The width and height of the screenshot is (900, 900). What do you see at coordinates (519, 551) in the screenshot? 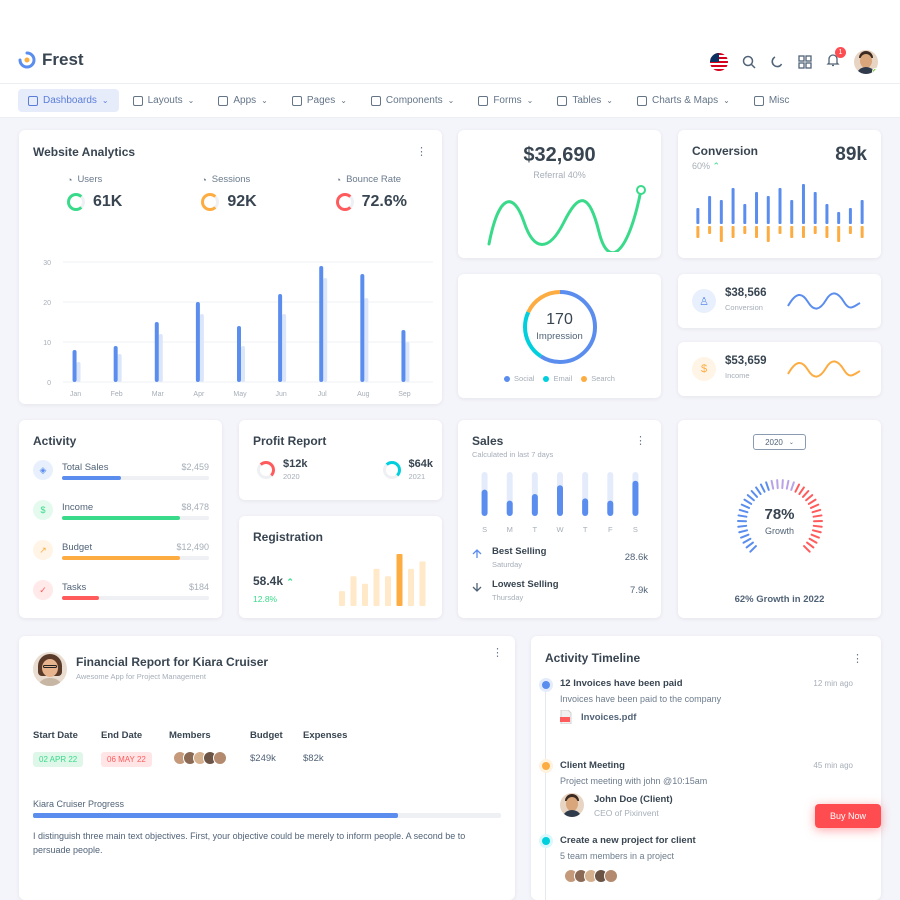
I see `best-selling-label: Best Selling` at bounding box center [519, 551].